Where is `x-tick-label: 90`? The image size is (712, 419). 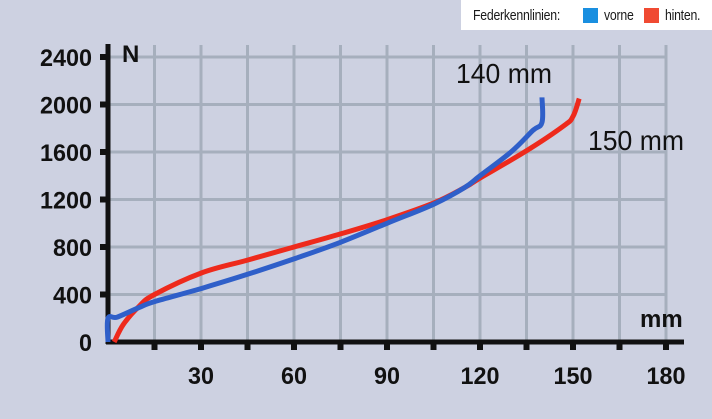
x-tick-label: 90 is located at coordinates (387, 376).